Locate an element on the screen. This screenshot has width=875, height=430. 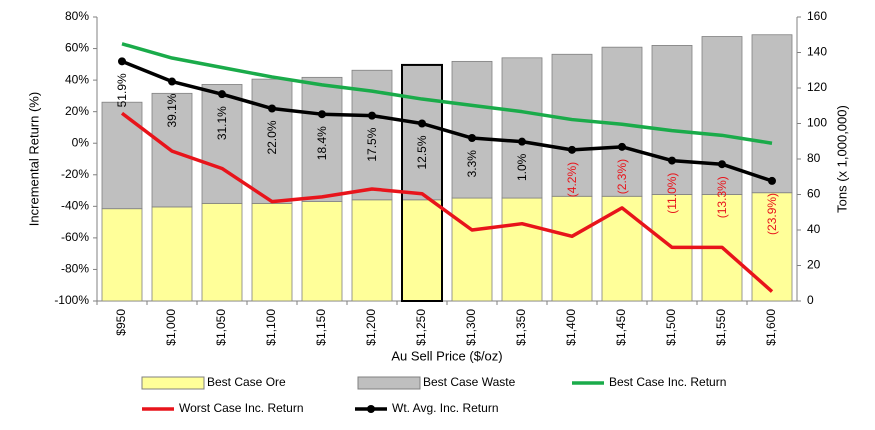
x-tick-label: $1,600 is located at coordinates (771, 327).